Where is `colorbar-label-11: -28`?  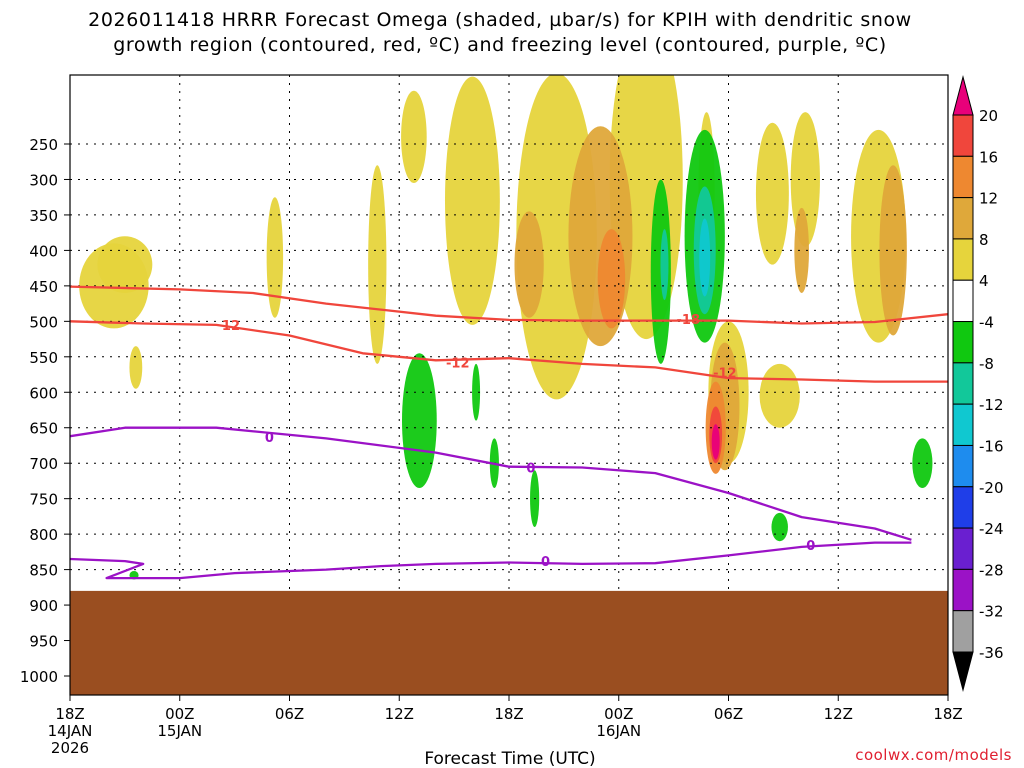
colorbar-label-11: -28 is located at coordinates (991, 570).